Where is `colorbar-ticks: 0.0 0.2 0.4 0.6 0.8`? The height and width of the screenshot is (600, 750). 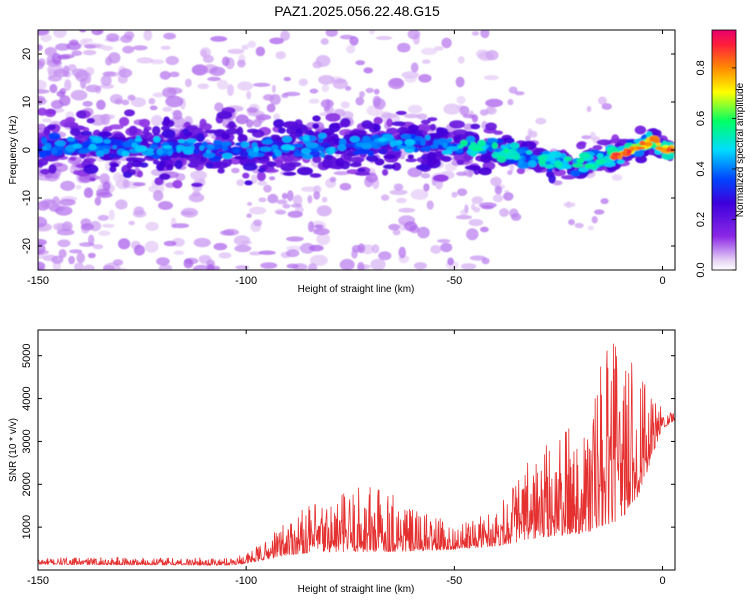
colorbar-ticks: 0.0 0.2 0.4 0.6 0.8 is located at coordinates (715, 169).